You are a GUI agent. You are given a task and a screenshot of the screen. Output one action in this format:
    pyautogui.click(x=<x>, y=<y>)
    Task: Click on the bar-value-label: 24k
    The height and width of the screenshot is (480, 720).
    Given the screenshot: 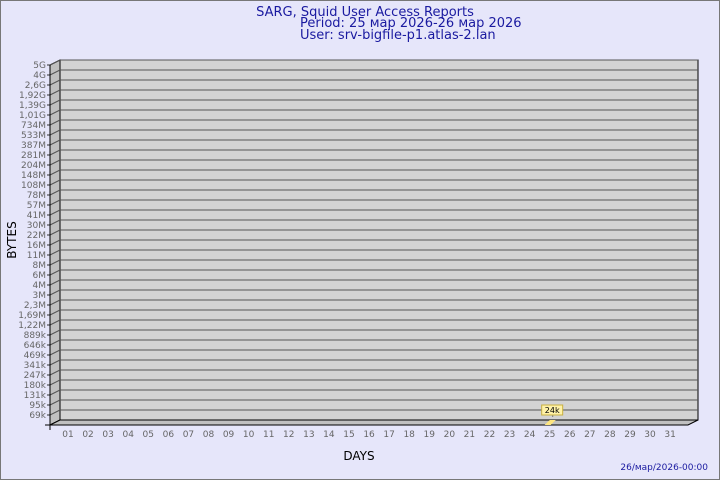 What is the action you would take?
    pyautogui.click(x=552, y=410)
    